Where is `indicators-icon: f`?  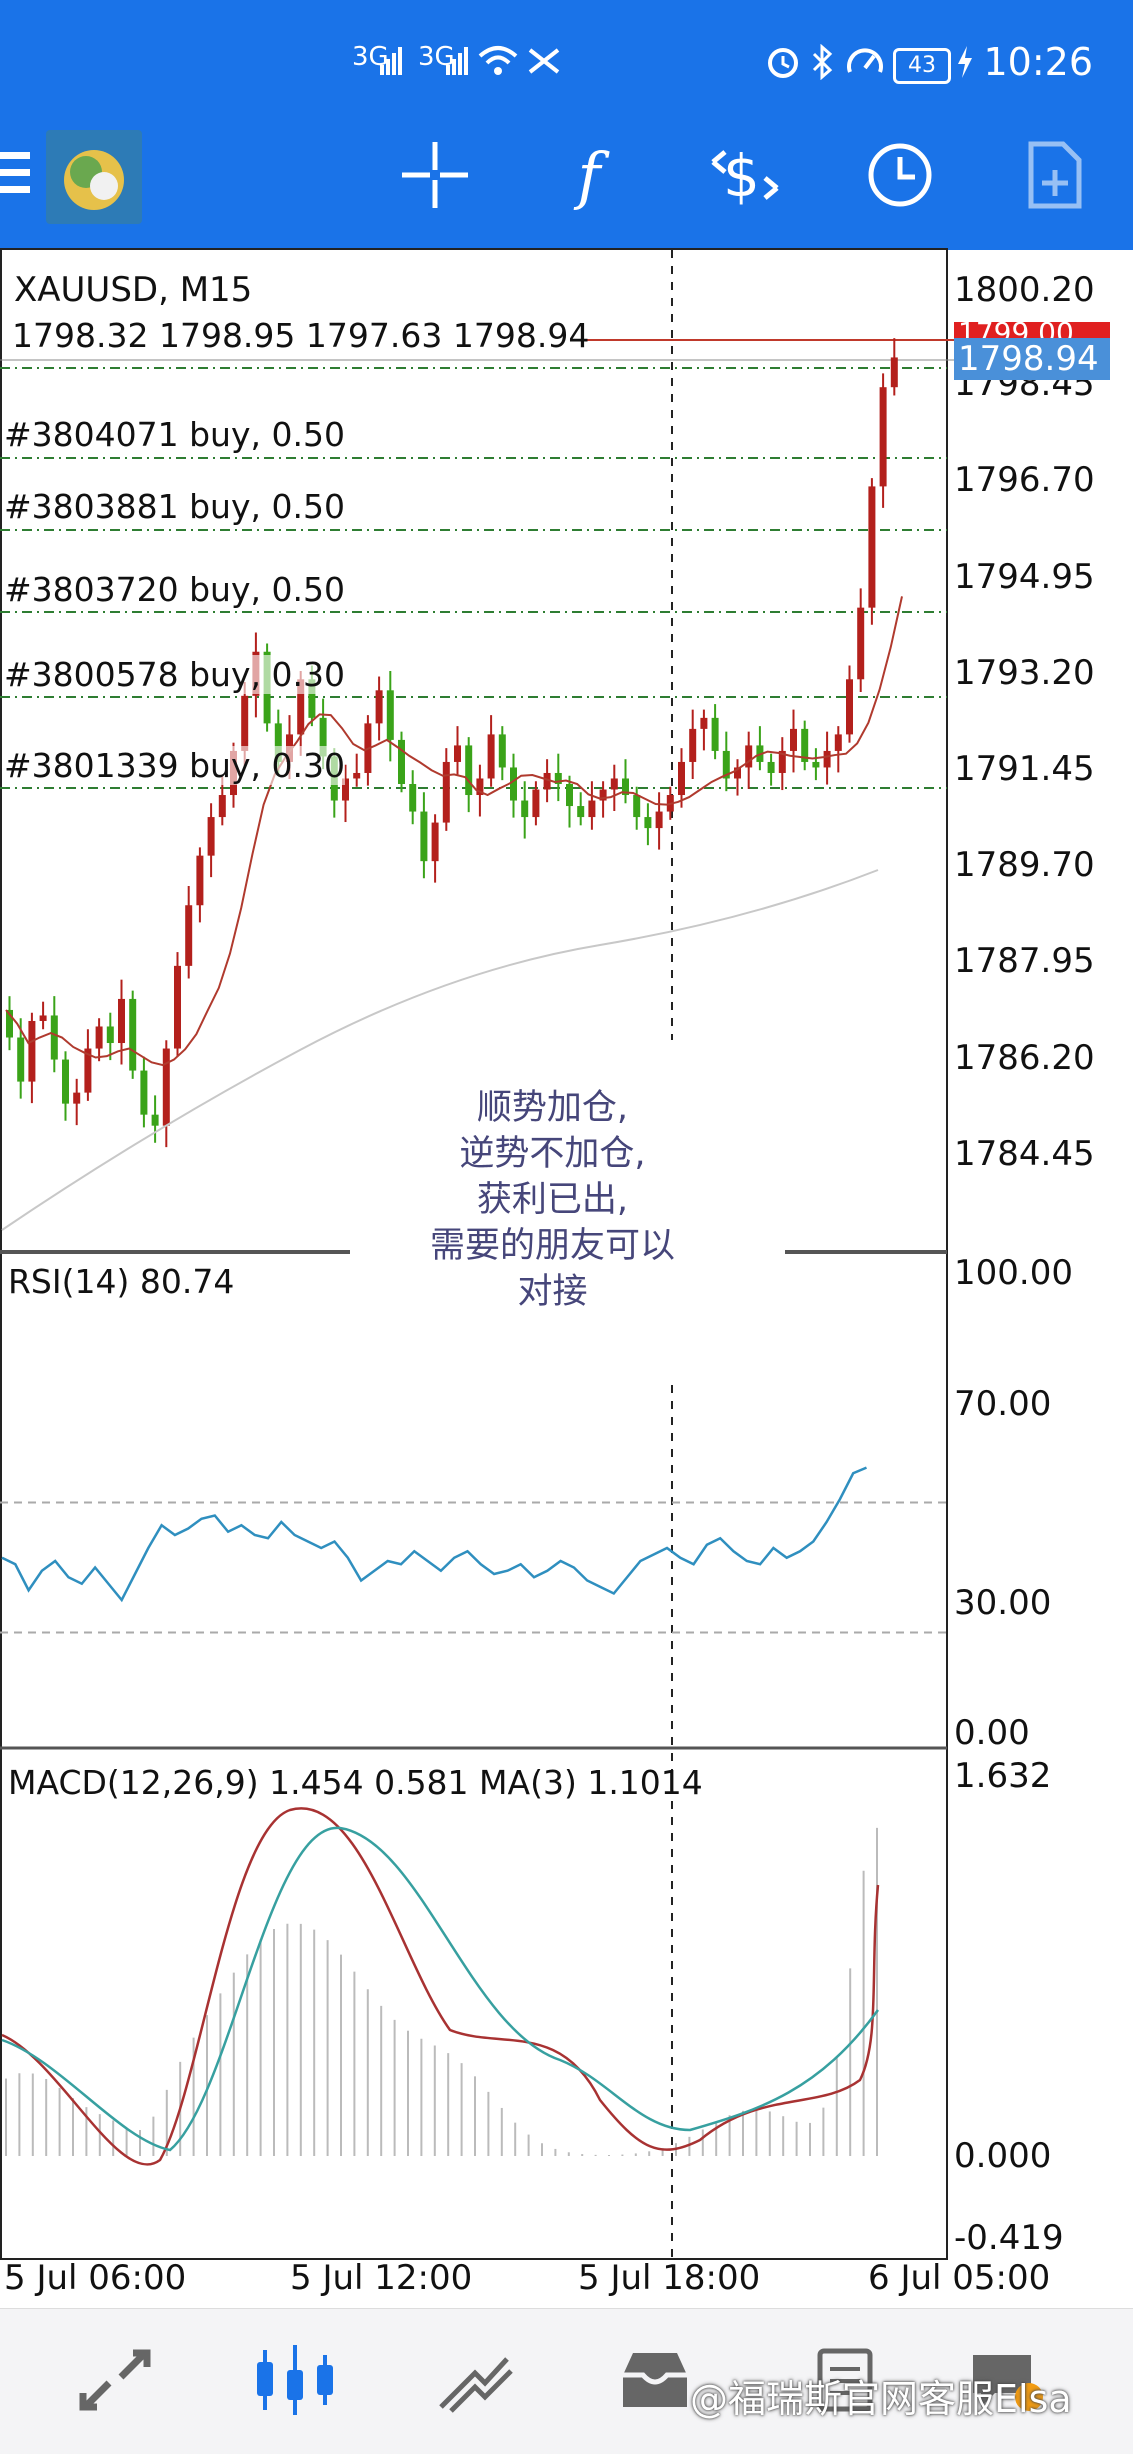 indicators-icon: f is located at coordinates (589, 175).